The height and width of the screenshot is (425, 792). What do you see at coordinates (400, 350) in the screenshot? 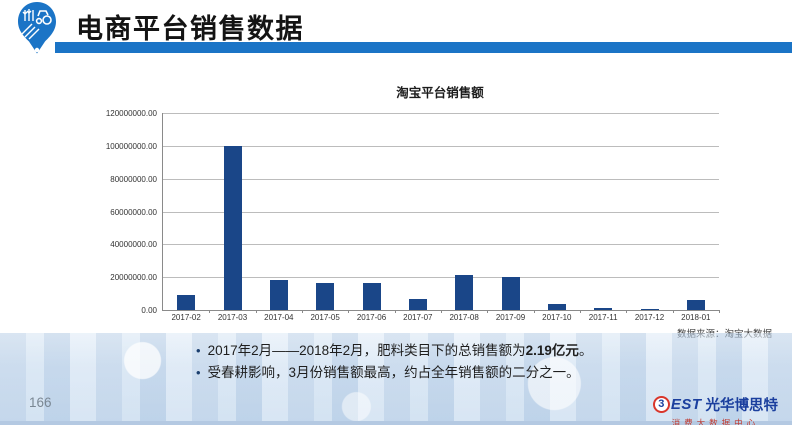
I see `bullet-text-1: 2017年2月——2018年2月，肥料类目下的总销售额为2.19亿元。` at bounding box center [400, 350].